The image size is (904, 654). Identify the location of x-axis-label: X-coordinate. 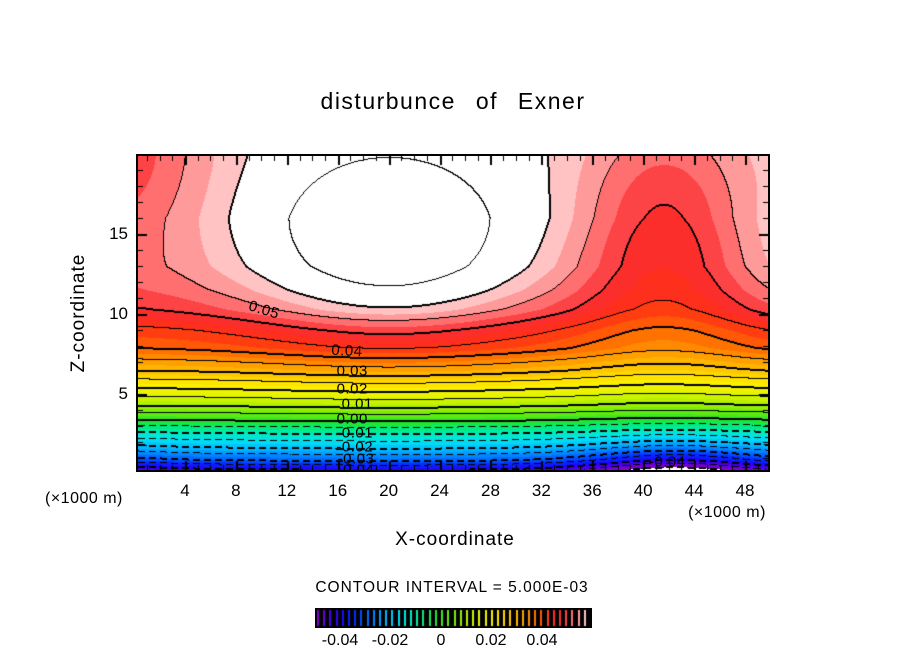
(455, 539).